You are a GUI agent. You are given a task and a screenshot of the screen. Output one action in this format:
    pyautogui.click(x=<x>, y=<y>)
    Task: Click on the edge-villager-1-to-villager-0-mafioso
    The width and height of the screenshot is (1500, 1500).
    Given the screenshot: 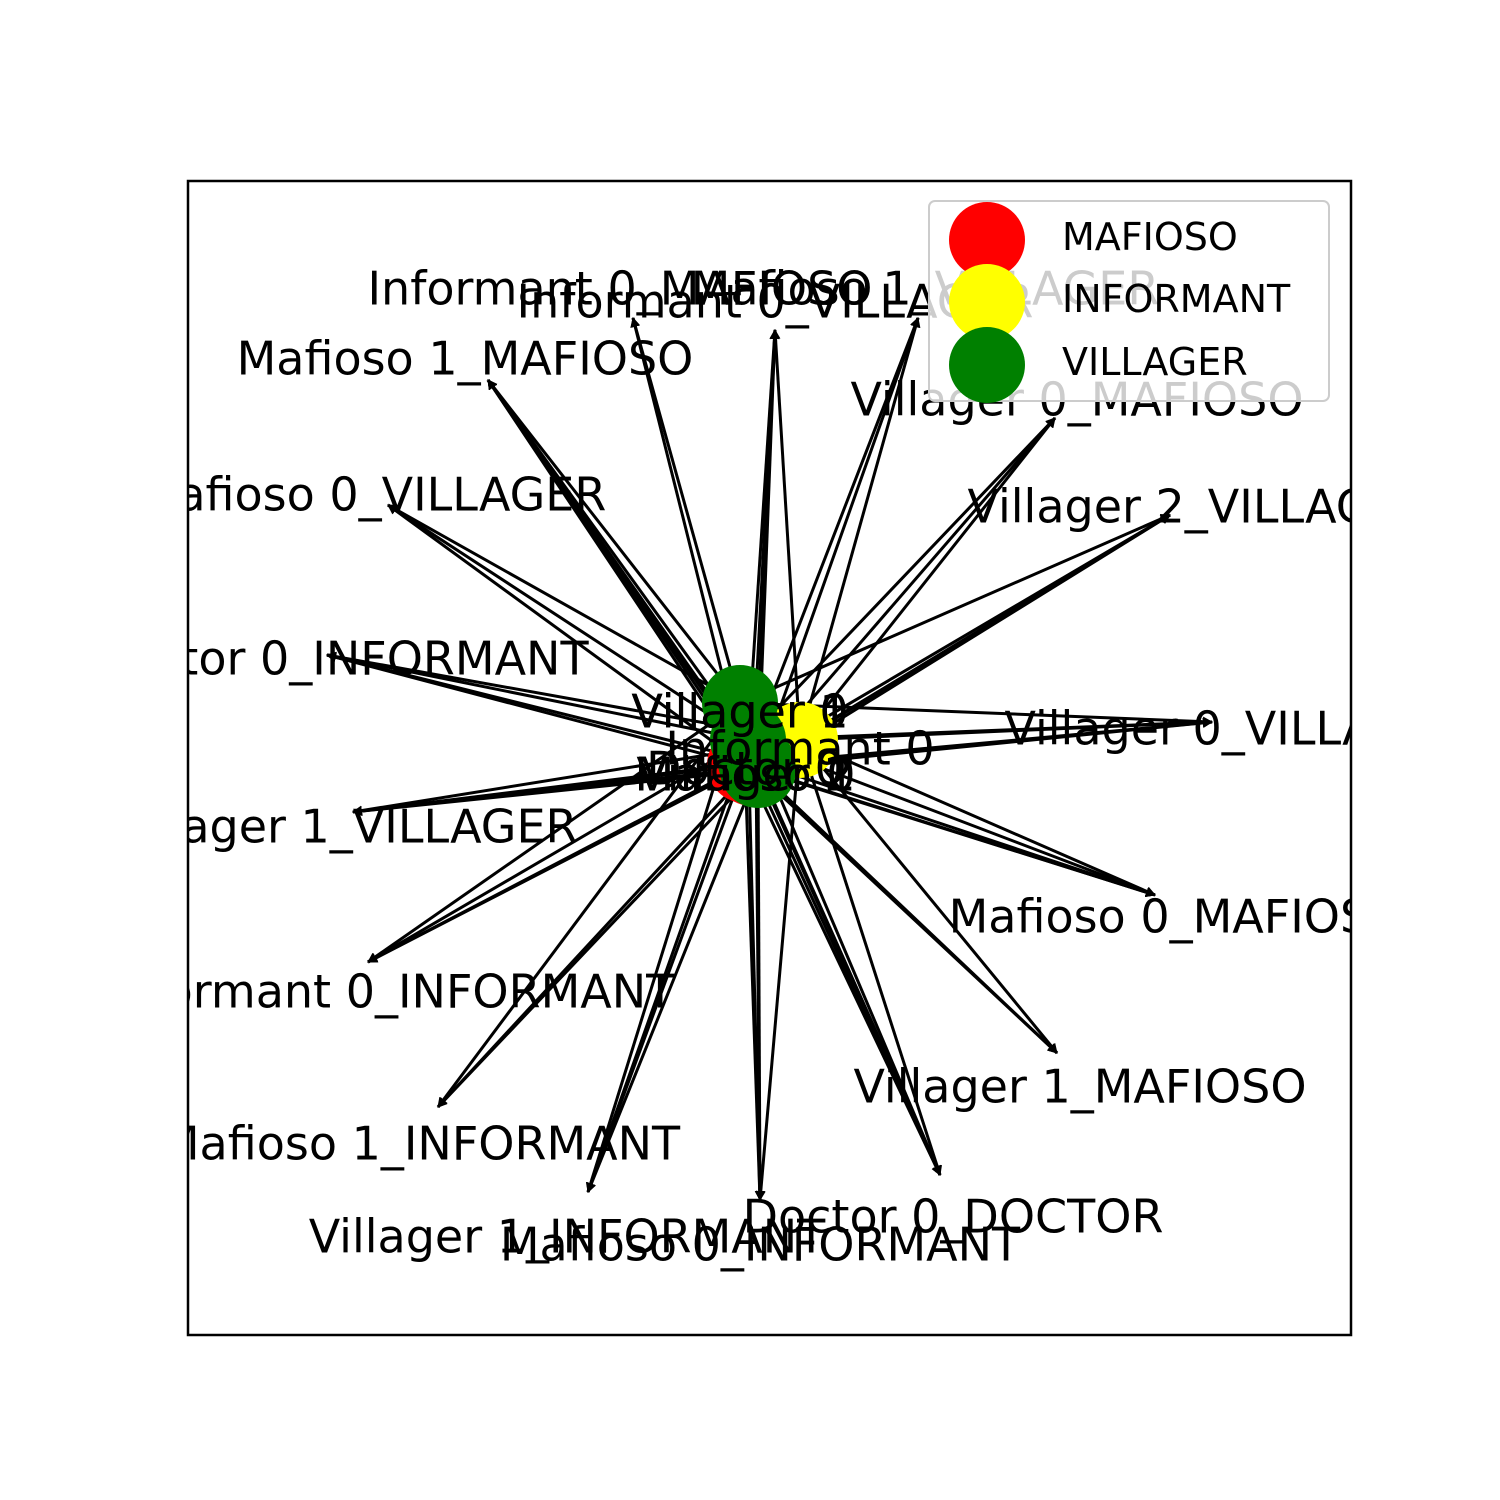 What is the action you would take?
    pyautogui.click(x=909, y=570)
    